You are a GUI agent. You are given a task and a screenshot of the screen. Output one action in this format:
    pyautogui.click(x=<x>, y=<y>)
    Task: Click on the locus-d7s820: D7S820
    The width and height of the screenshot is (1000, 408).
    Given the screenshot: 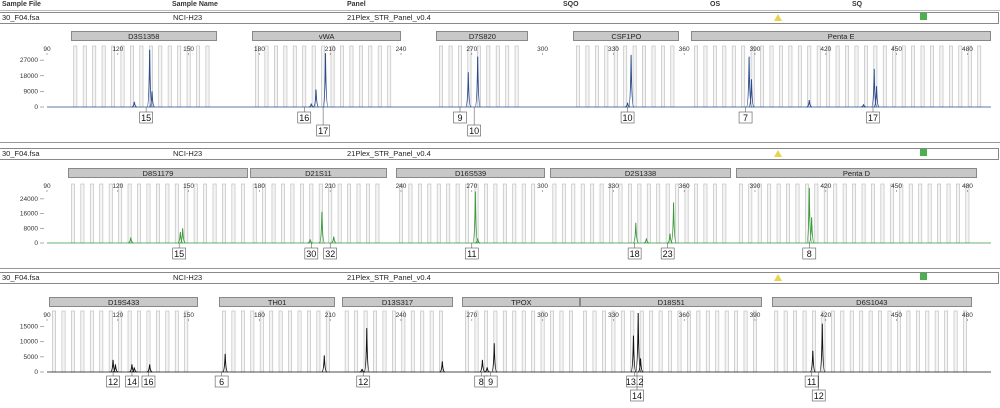 What is the action you would take?
    pyautogui.click(x=482, y=36)
    